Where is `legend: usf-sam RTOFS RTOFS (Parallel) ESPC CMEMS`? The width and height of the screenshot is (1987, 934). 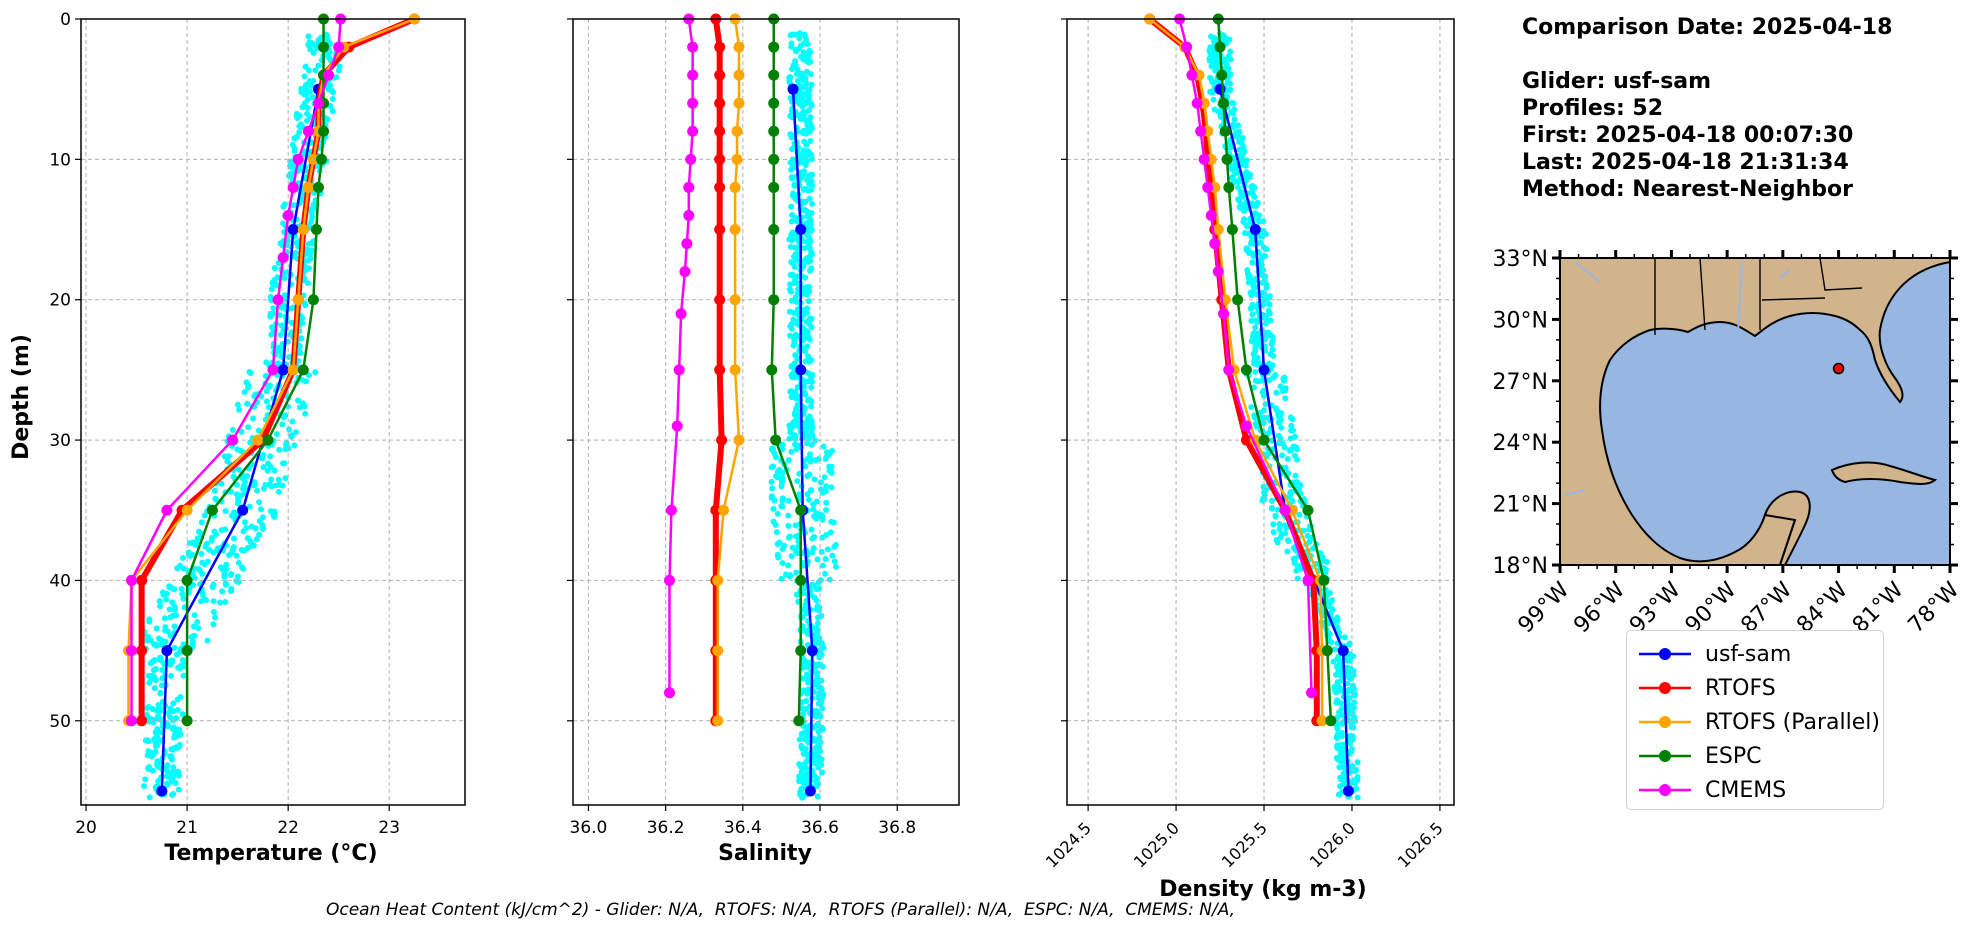
legend: usf-sam RTOFS RTOFS (Parallel) ESPC CMEMS is located at coordinates (1755, 720).